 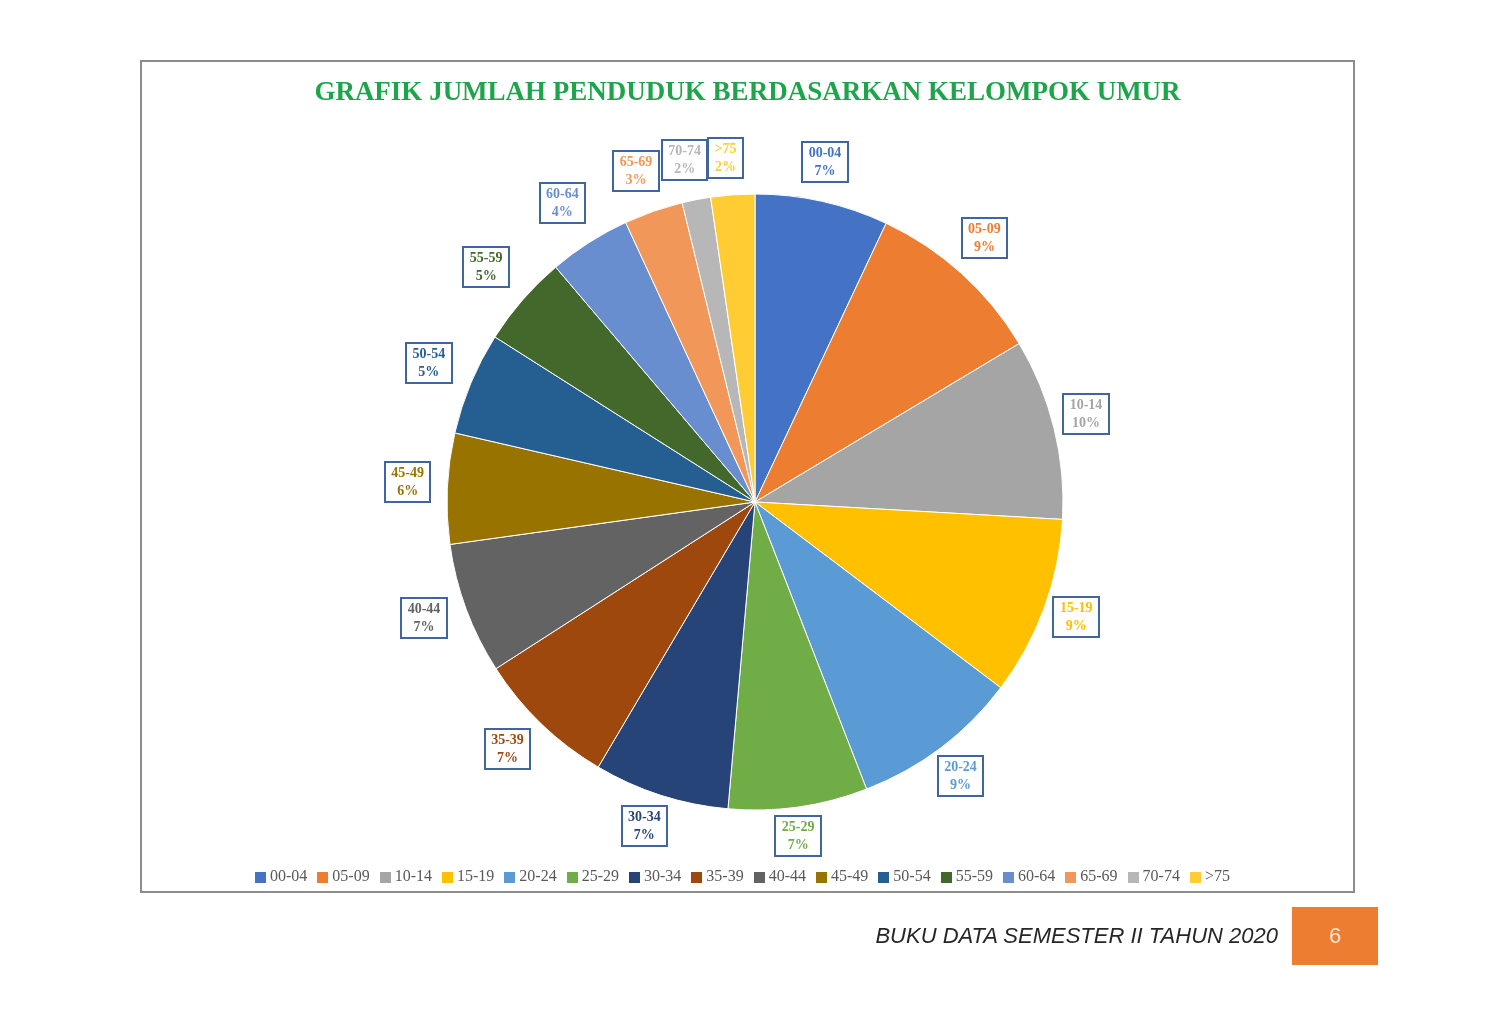 I want to click on slice-label: 25-29, so click(x=798, y=826).